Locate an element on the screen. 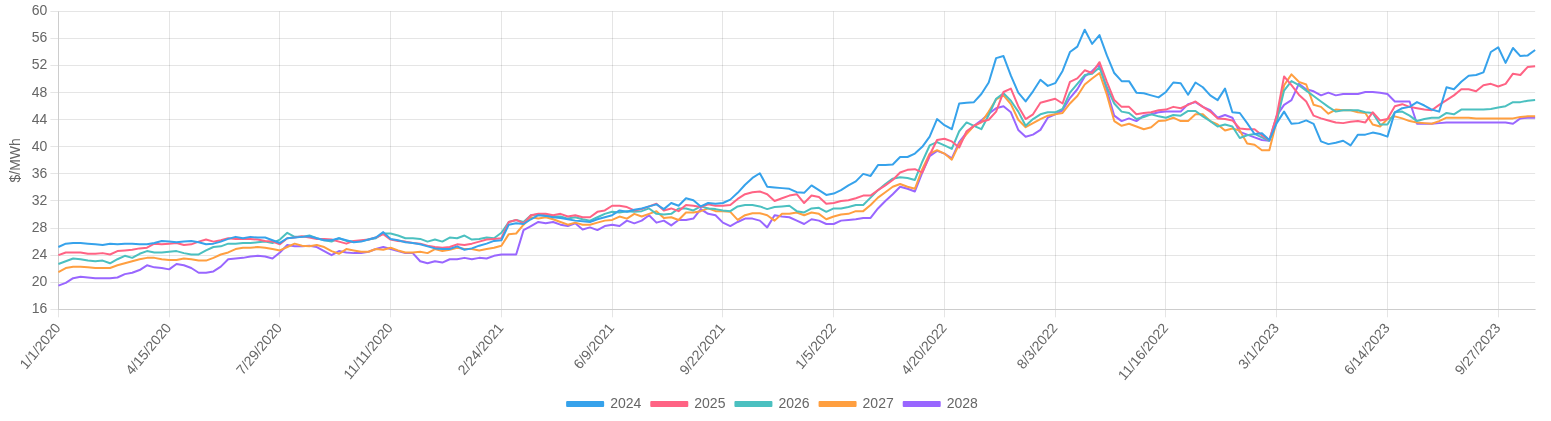 This screenshot has height=421, width=1551. y-tick-label: 44 is located at coordinates (39, 118).